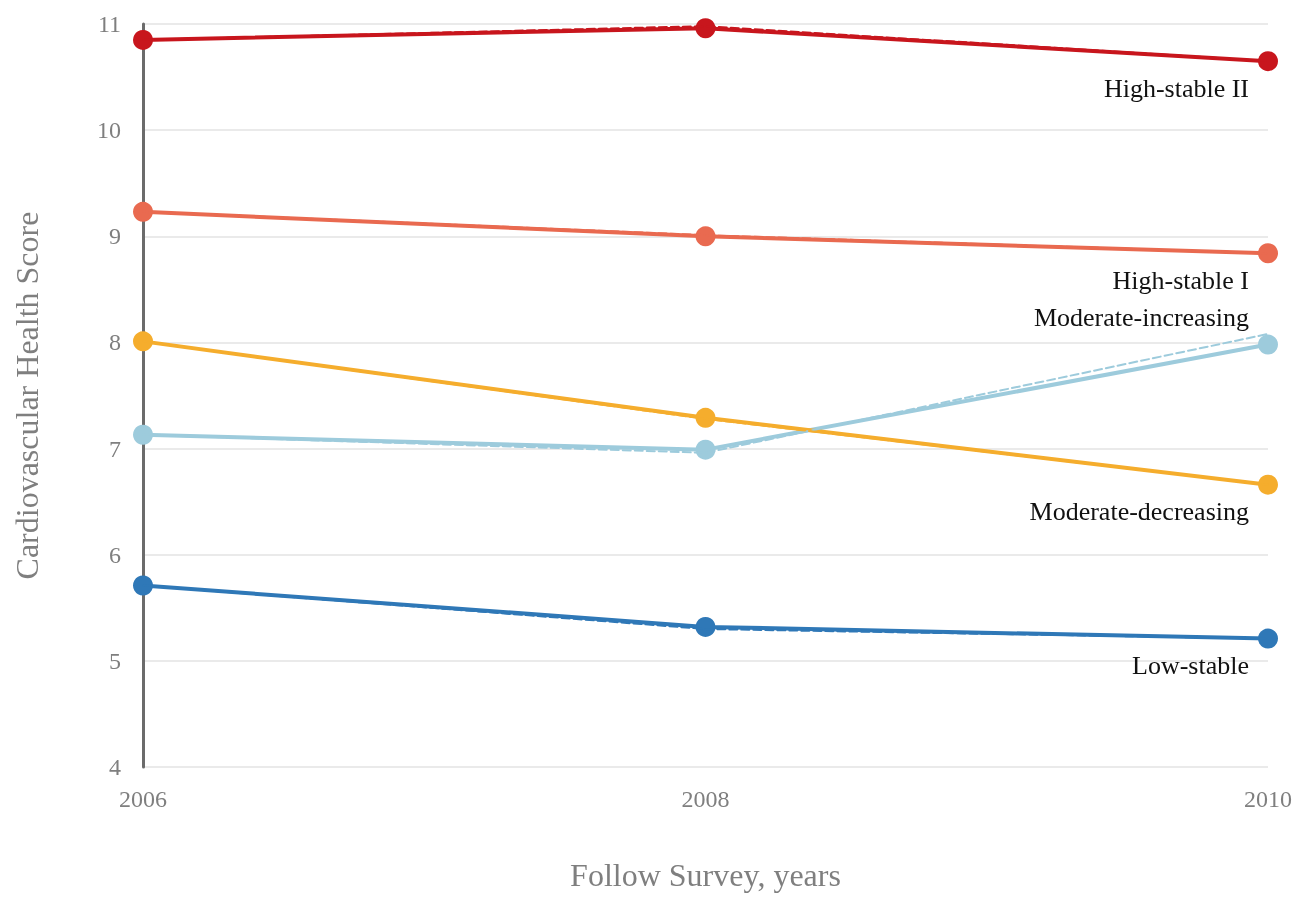 The width and height of the screenshot is (1311, 910). I want to click on x-tick-label: 2008, so click(705, 799).